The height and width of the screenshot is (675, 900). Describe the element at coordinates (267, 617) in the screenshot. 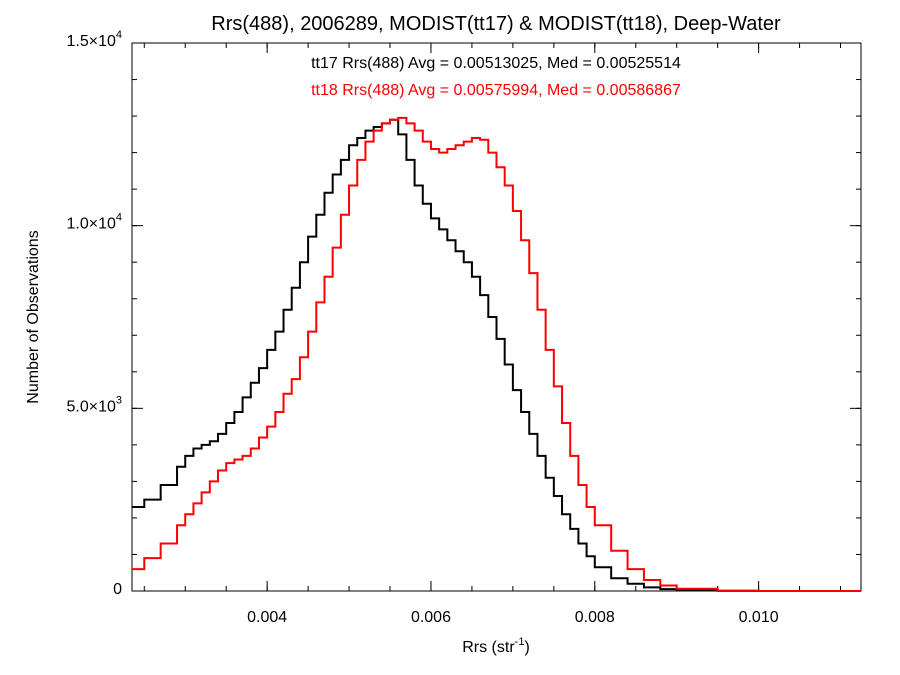

I see `x-tick-label: 0.004` at that location.